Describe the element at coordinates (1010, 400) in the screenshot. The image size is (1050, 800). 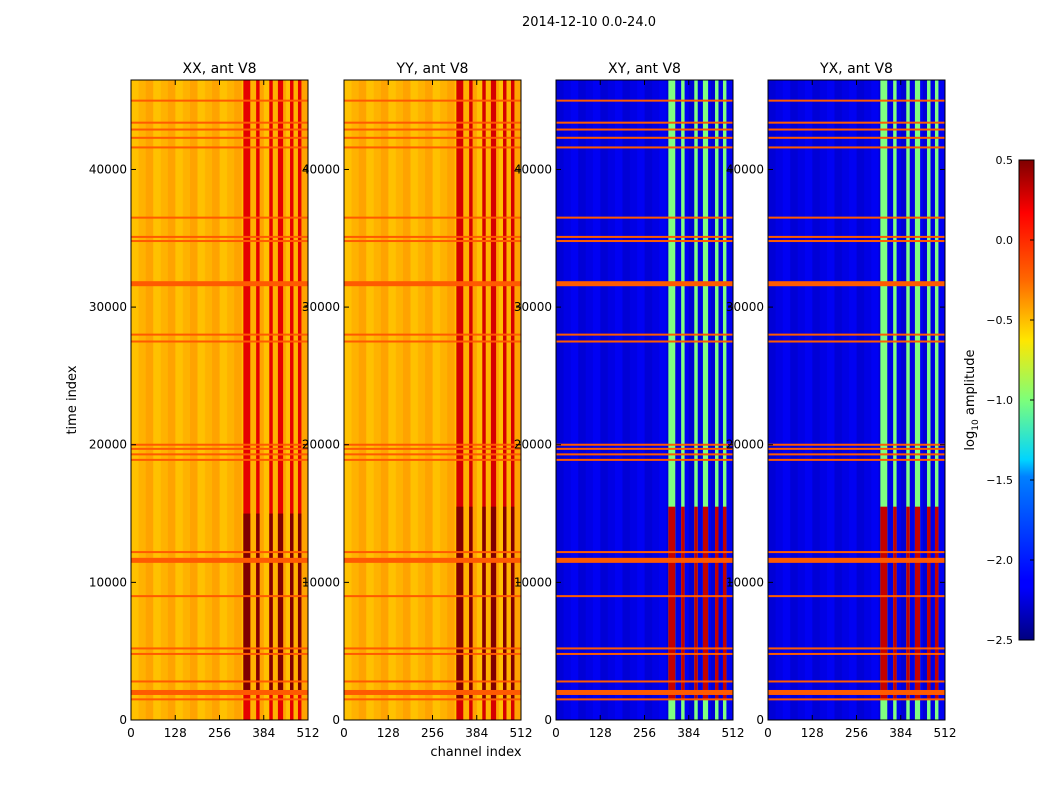
I see `colorbar-ticks: 0.5 0.0 −0.5 −1.0 −1.5 −2.0 −2.5` at that location.